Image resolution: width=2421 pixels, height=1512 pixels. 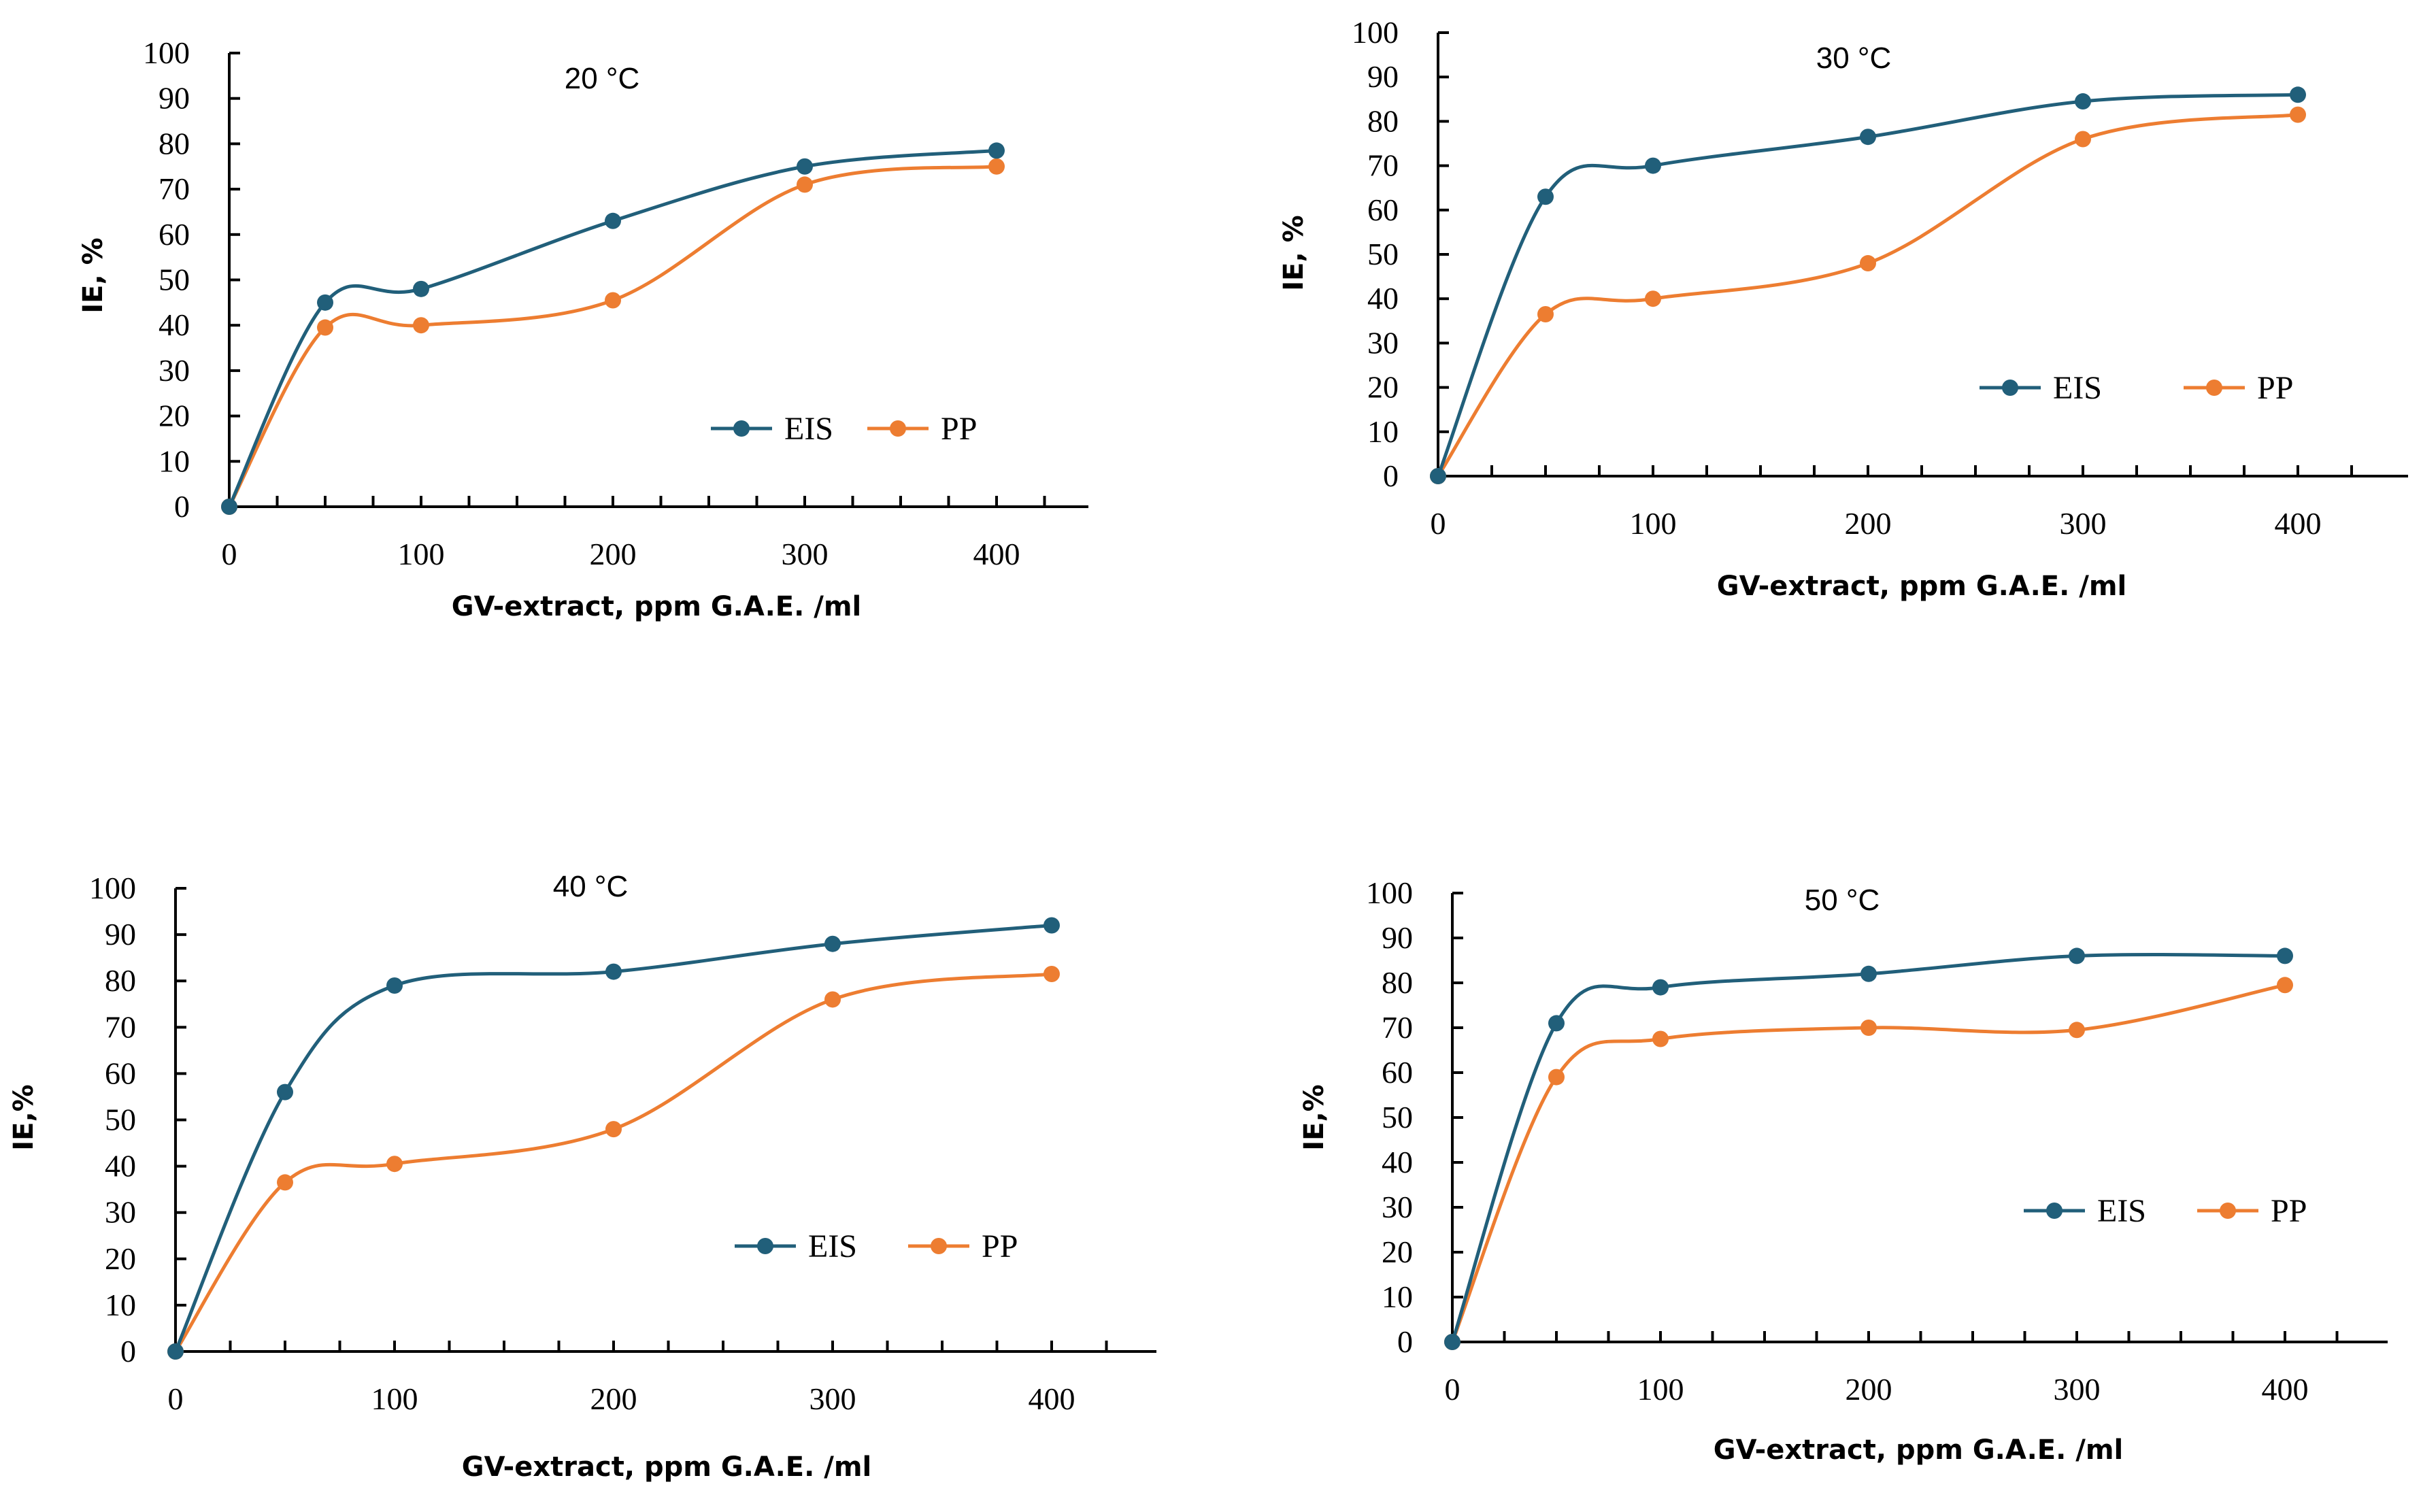 What do you see at coordinates (603, 78) in the screenshot?
I see `chart-title: 20 °C` at bounding box center [603, 78].